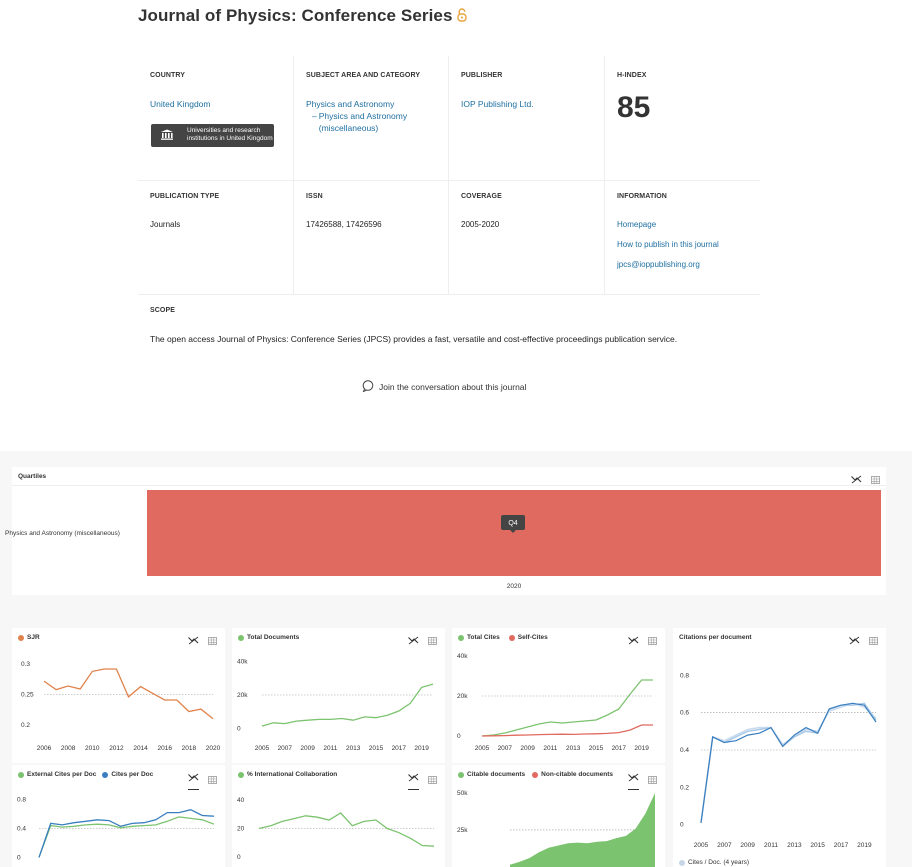  Describe the element at coordinates (619, 748) in the screenshot. I see `x-tick-label-2017: 2017` at that location.